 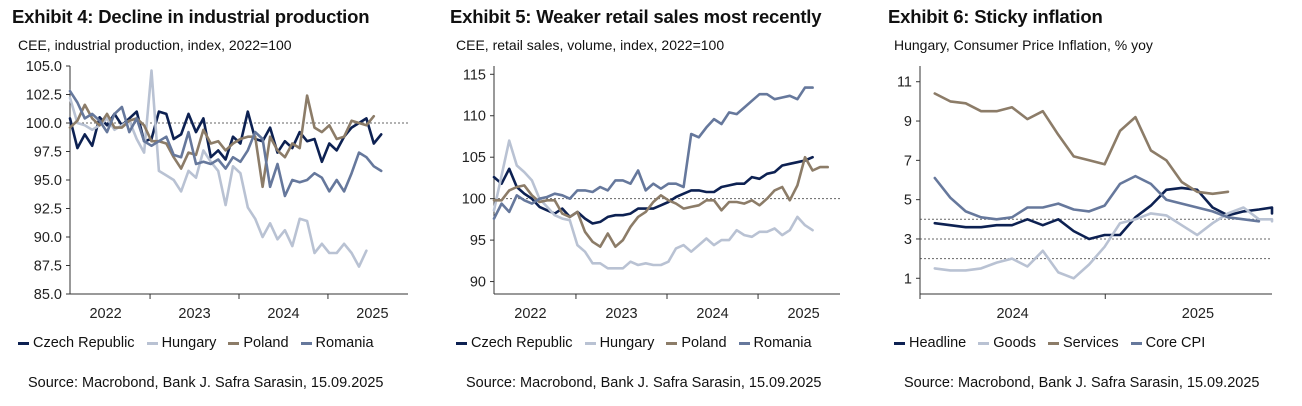 I want to click on chart-legend: Headline Goods Services Core CPI, so click(x=1049, y=343).